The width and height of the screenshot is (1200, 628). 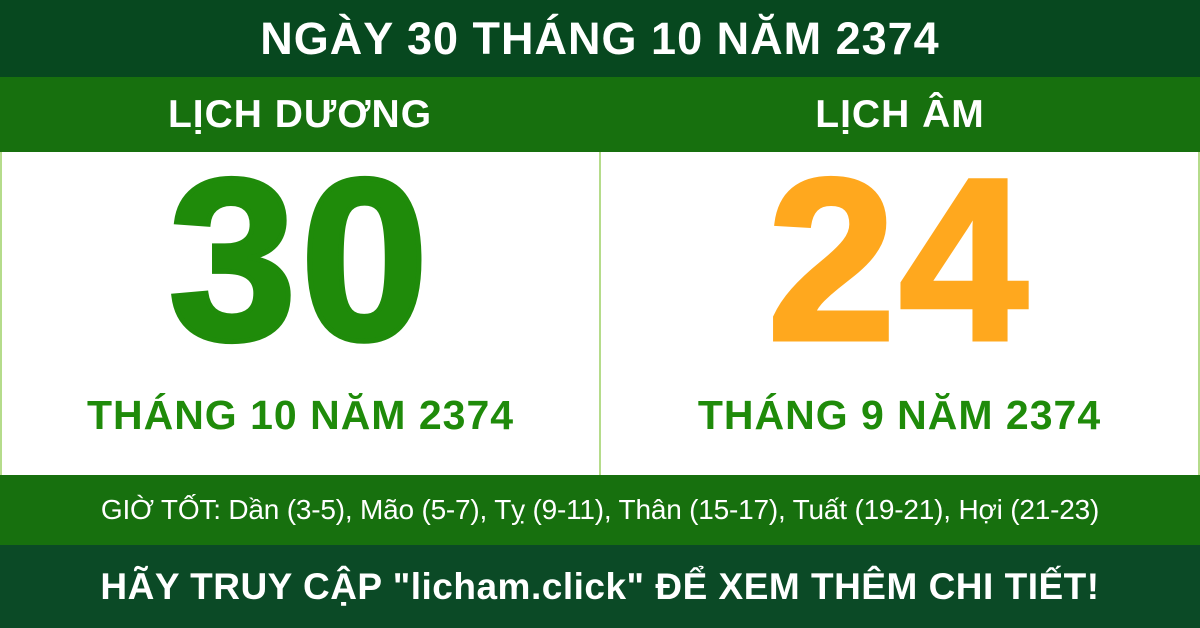 I want to click on solar-month-year-label: THÁNG 10 NĂM 2374, so click(x=300, y=415).